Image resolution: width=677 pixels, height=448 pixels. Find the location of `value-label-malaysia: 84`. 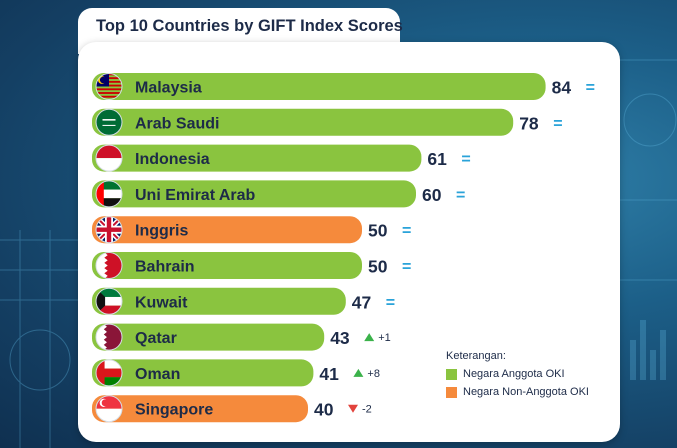

value-label-malaysia: 84 is located at coordinates (562, 88).